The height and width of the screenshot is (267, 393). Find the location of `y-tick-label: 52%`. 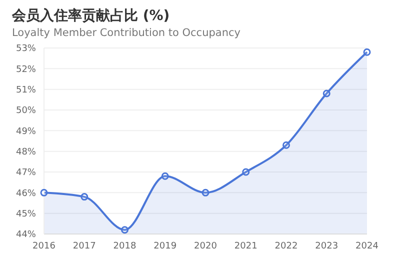

y-tick-label: 52% is located at coordinates (26, 69).